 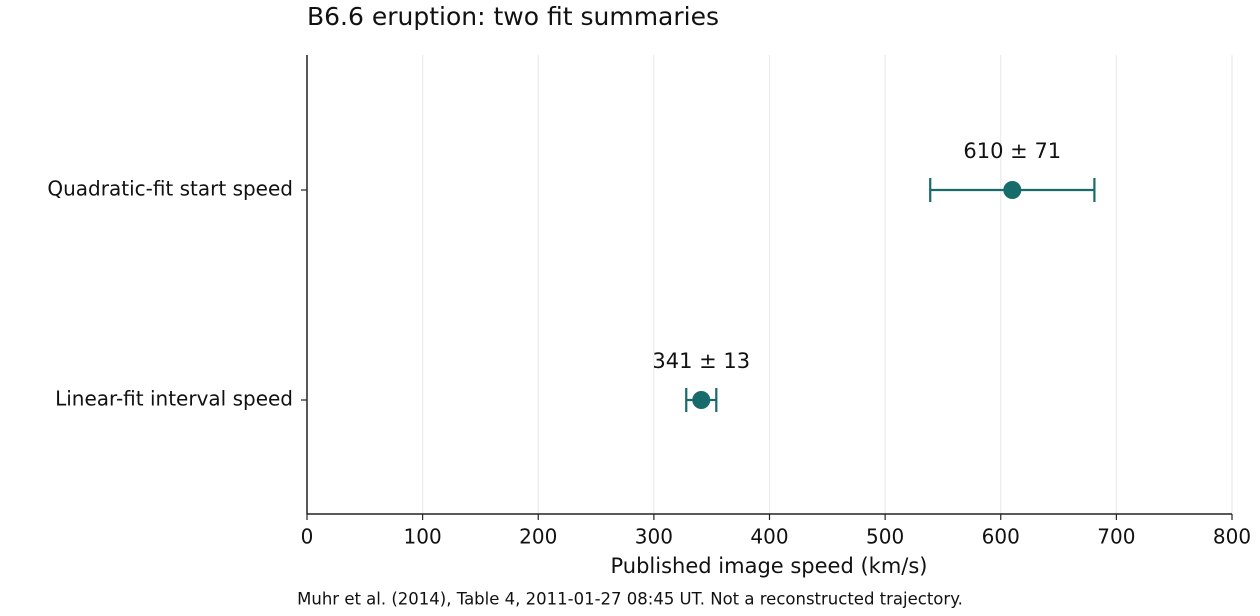 I want to click on y-tick-label: Quadratic-fit start speed, so click(x=170, y=189).